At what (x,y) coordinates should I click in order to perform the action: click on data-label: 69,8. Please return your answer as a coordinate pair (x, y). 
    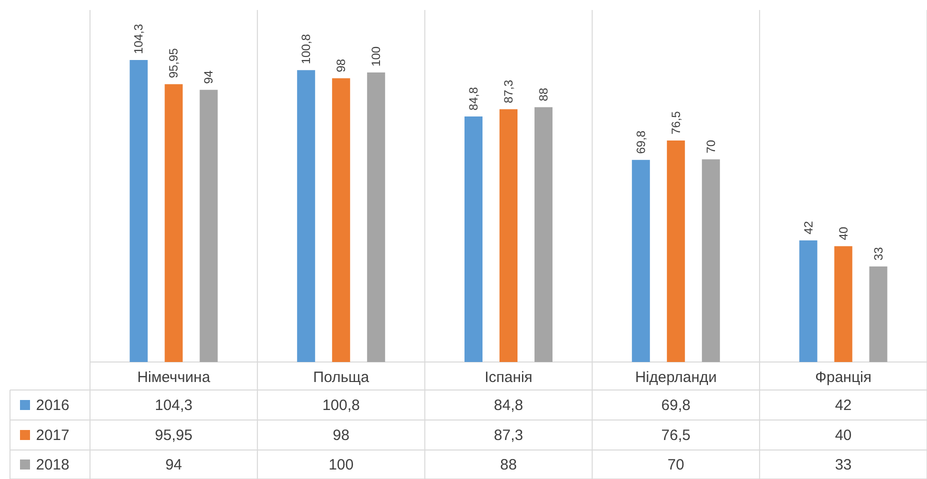
    Looking at the image, I should click on (675, 405).